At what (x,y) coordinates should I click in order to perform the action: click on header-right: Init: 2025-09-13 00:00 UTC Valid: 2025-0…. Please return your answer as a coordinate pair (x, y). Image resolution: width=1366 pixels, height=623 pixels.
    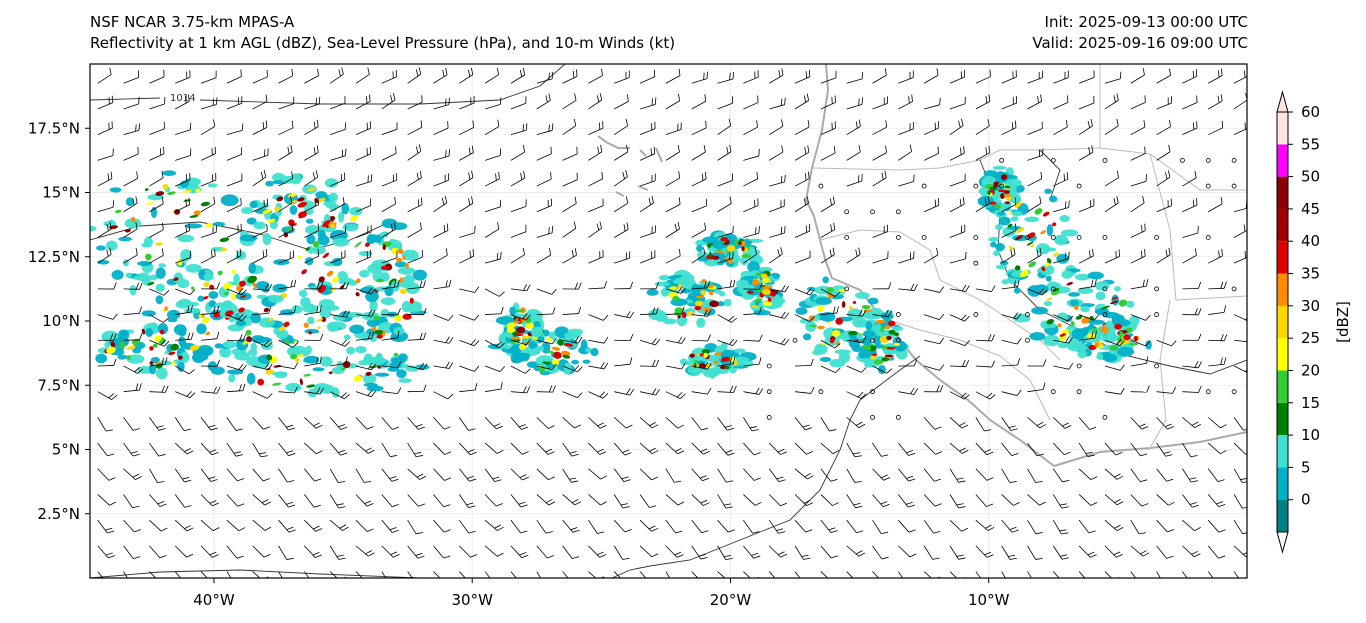
    Looking at the image, I should click on (1140, 33).